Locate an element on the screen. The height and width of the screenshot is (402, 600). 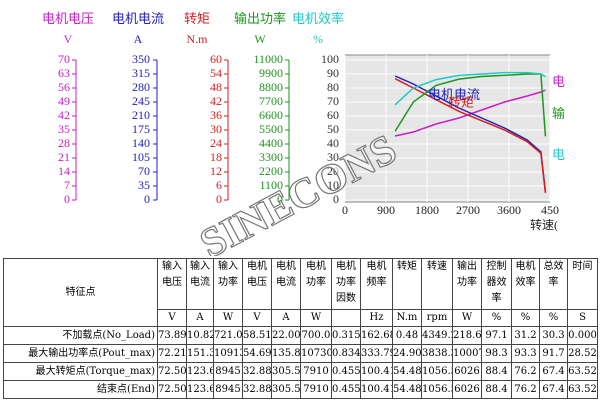
plot-area is located at coordinates (447, 128).